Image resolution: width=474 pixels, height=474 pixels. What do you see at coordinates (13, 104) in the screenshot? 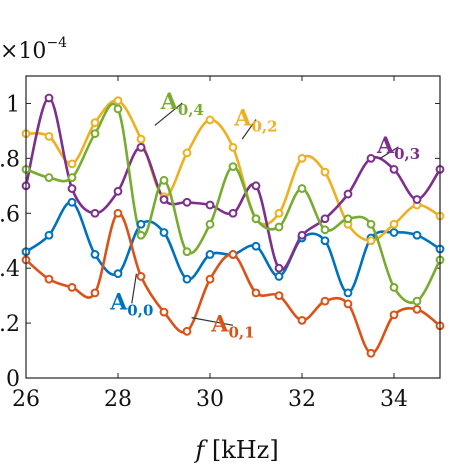
I see `y-tick-label: 1` at bounding box center [13, 104].